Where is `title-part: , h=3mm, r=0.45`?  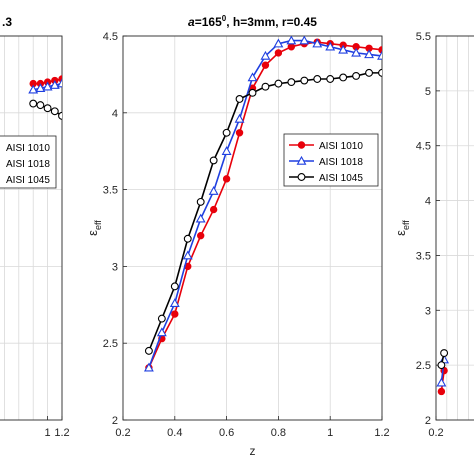 title-part: , h=3mm, r=0.45 is located at coordinates (271, 22).